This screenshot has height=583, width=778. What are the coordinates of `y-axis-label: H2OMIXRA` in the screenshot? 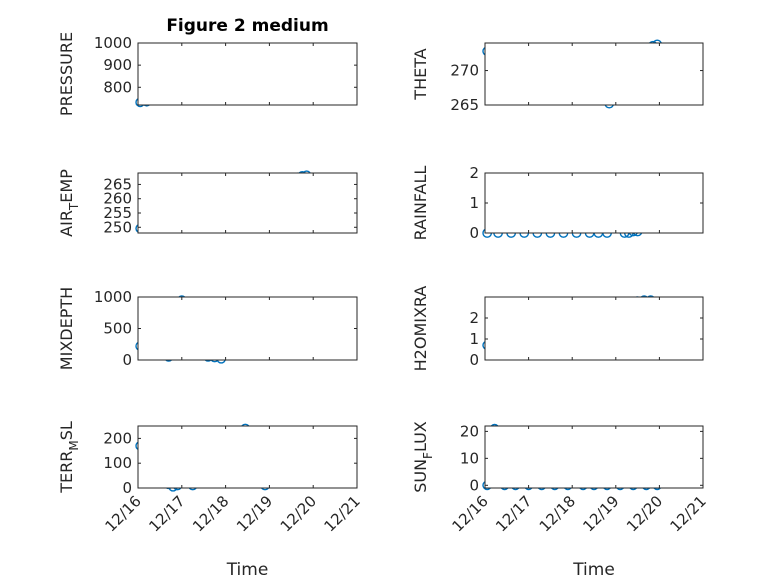 It's located at (420, 329).